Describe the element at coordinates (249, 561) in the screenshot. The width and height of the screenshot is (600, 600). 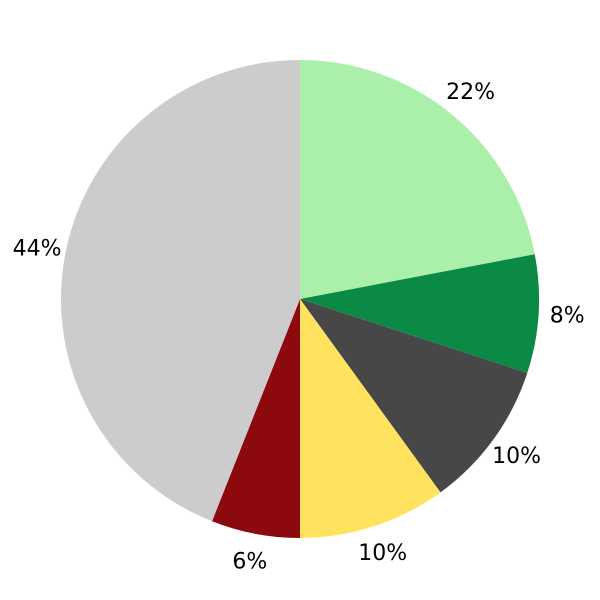
I see `pie-slice-label-4: 6%` at that location.